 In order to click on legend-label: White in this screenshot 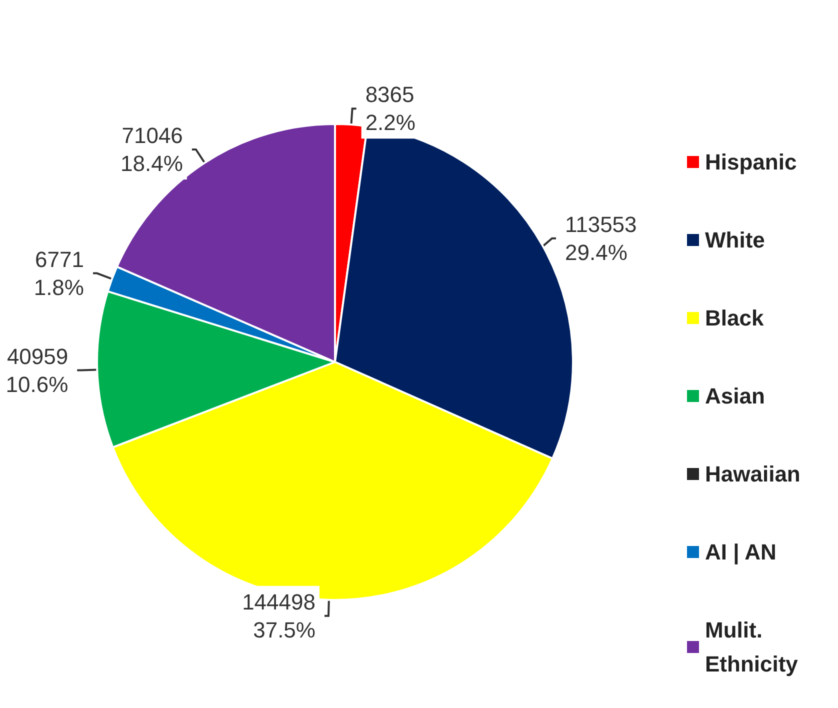, I will do `click(735, 240)`.